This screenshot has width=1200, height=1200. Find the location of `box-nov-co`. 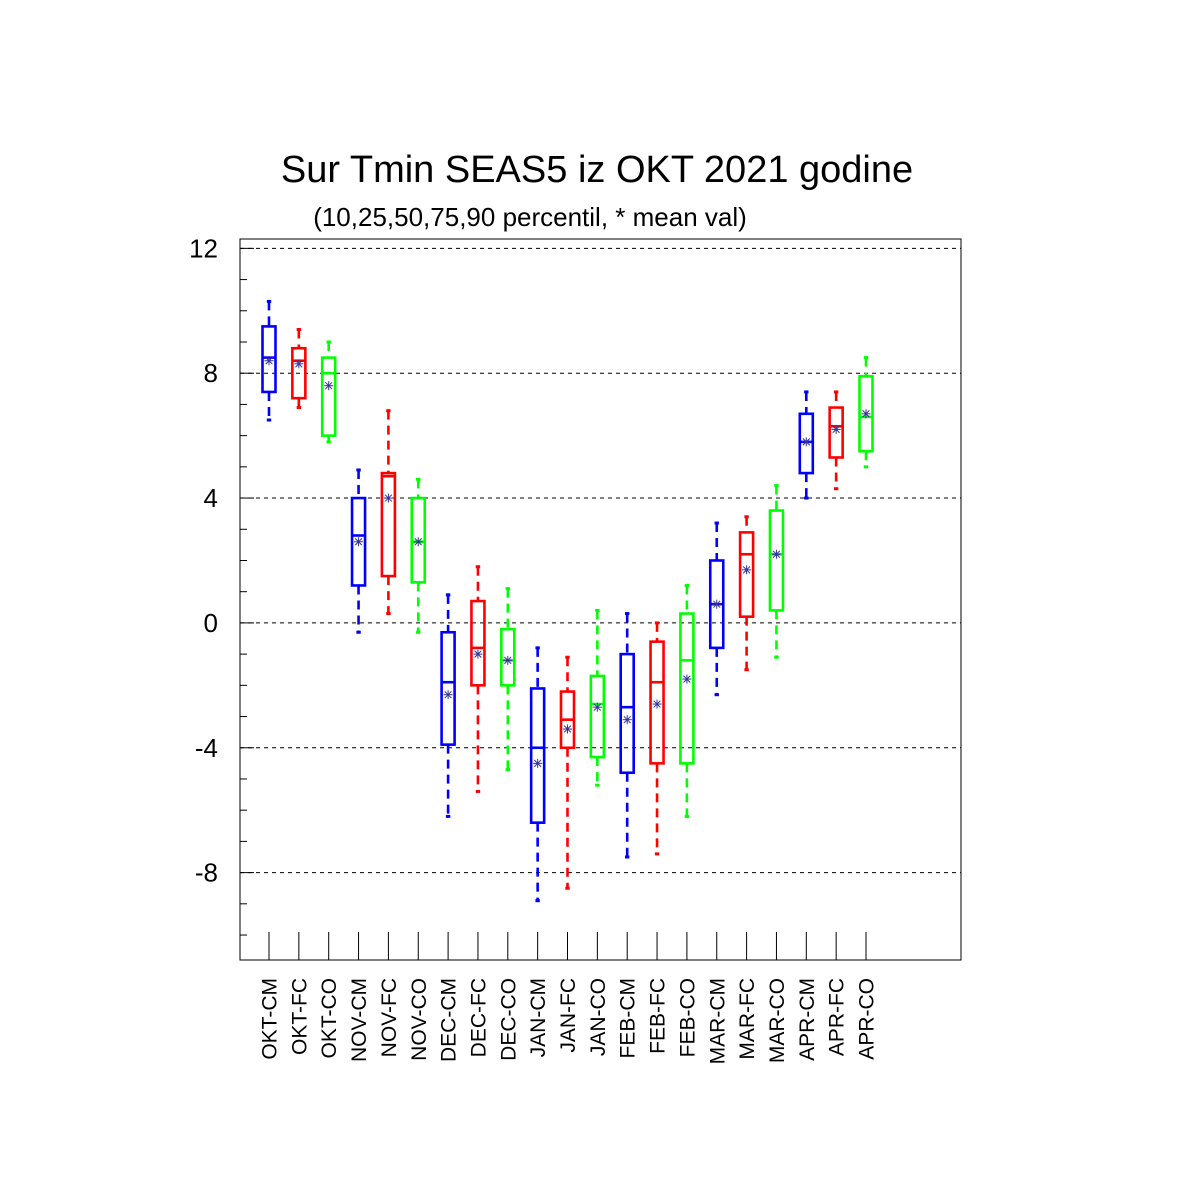

box-nov-co is located at coordinates (418, 555).